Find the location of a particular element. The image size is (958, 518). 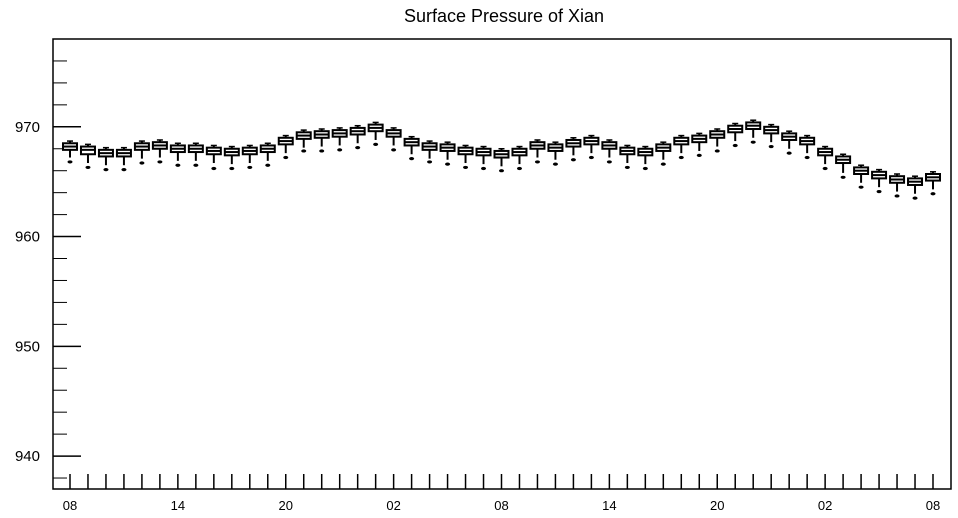

y-tick-label: 950 is located at coordinates (27, 346).